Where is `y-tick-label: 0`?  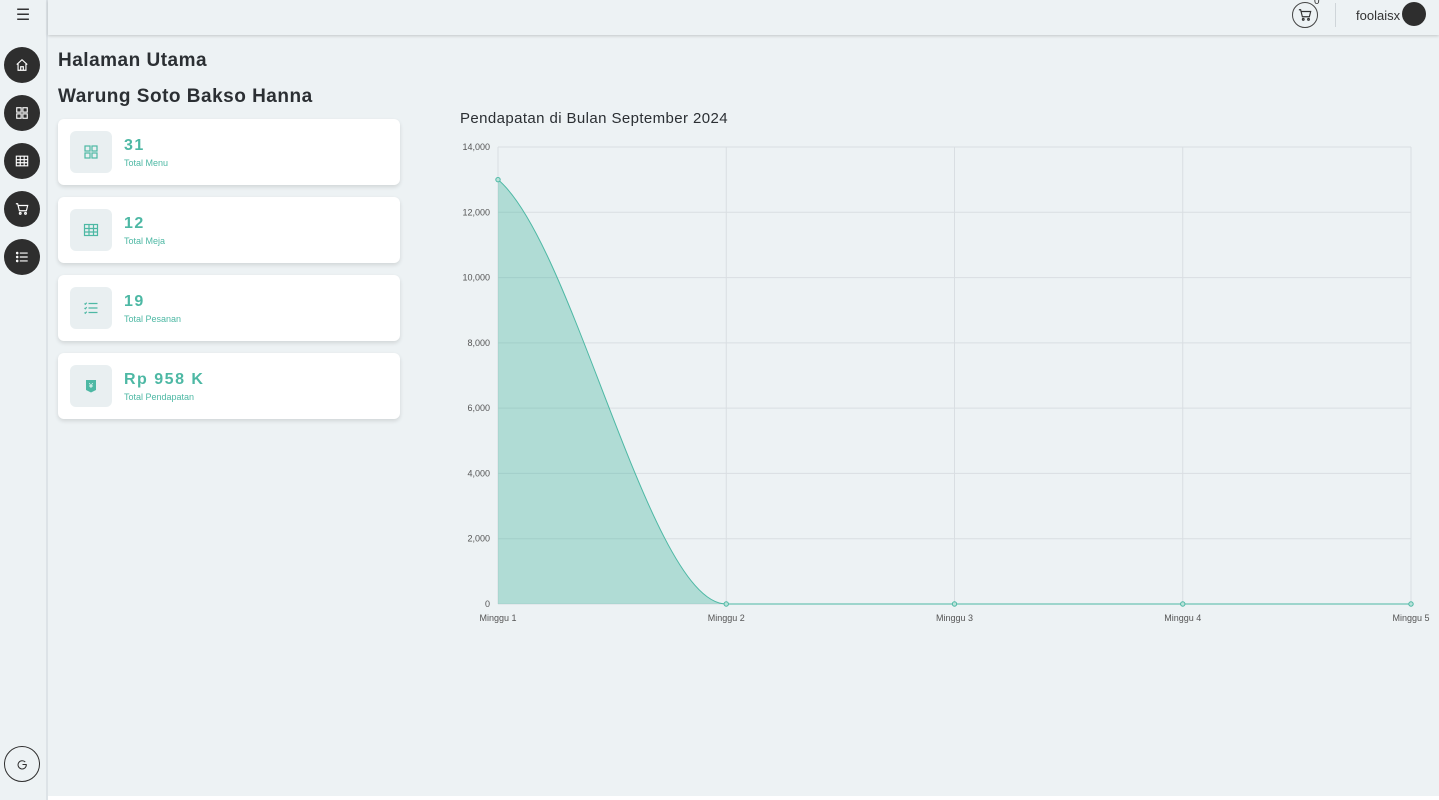
y-tick-label: 0 is located at coordinates (487, 604).